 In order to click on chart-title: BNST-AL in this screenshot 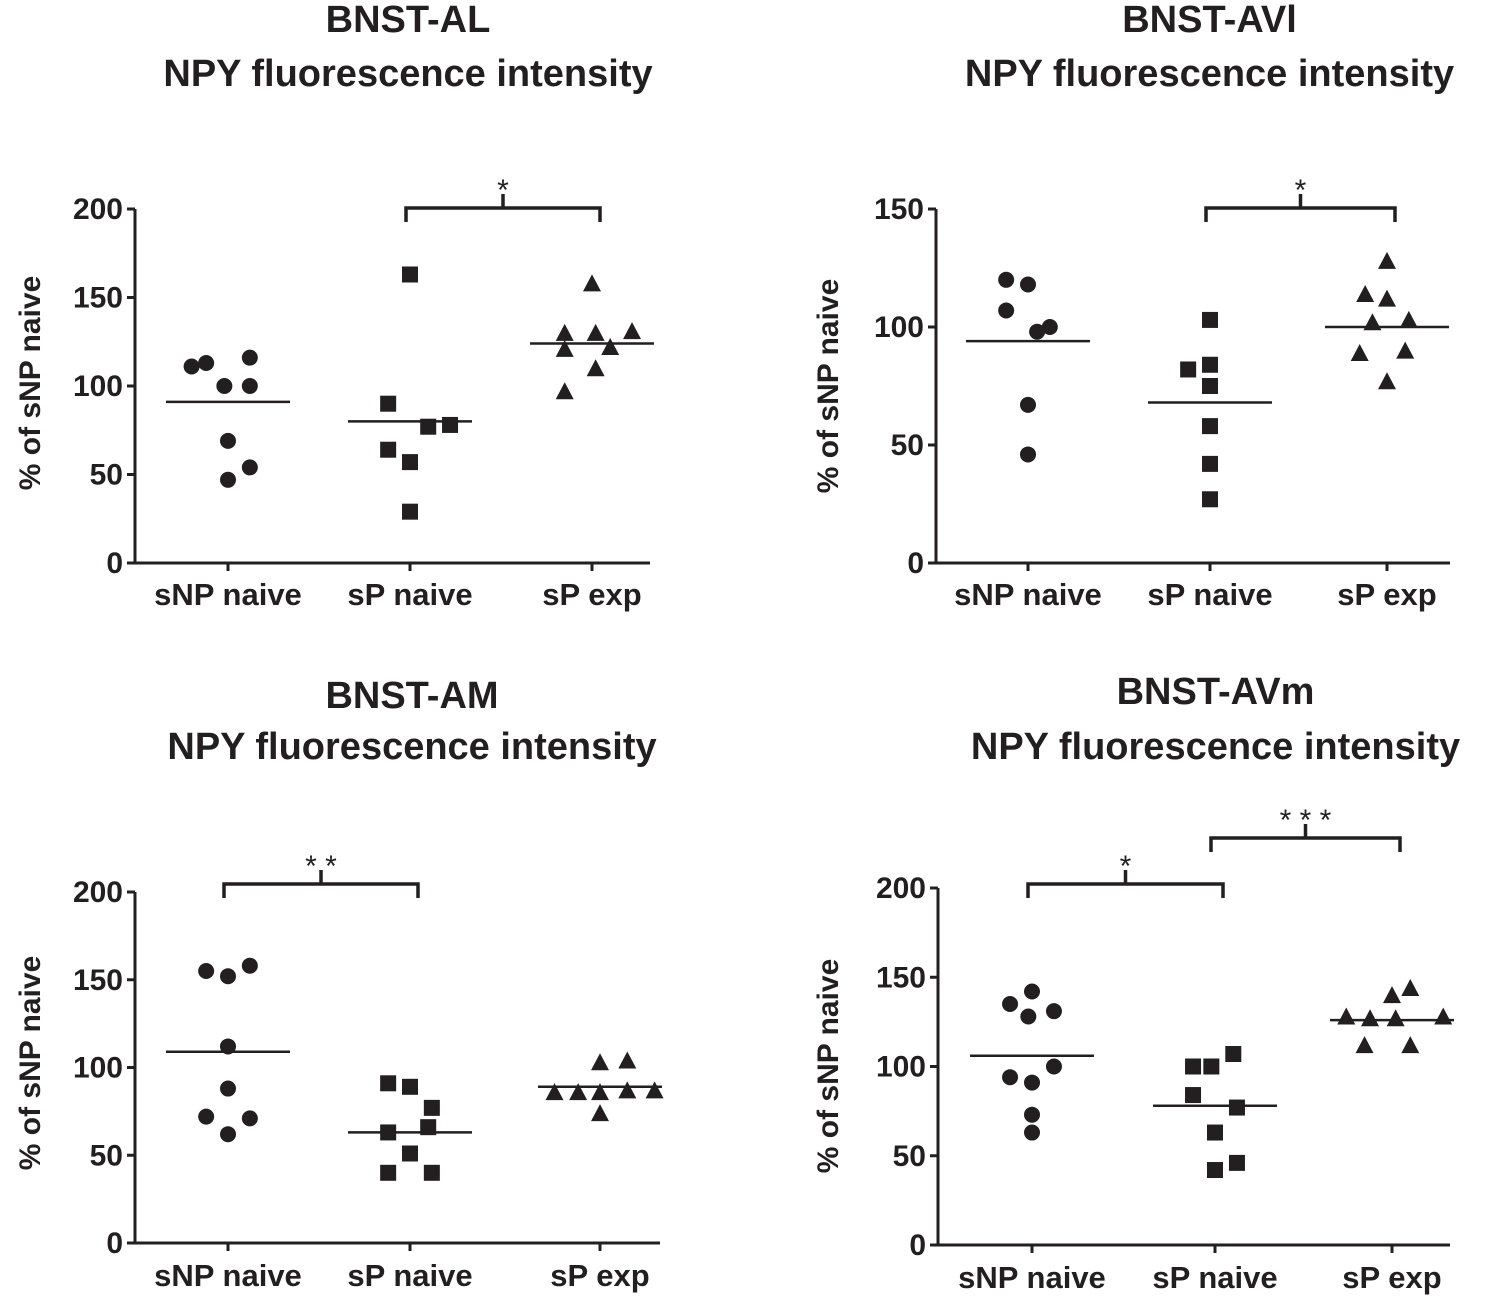, I will do `click(408, 20)`.